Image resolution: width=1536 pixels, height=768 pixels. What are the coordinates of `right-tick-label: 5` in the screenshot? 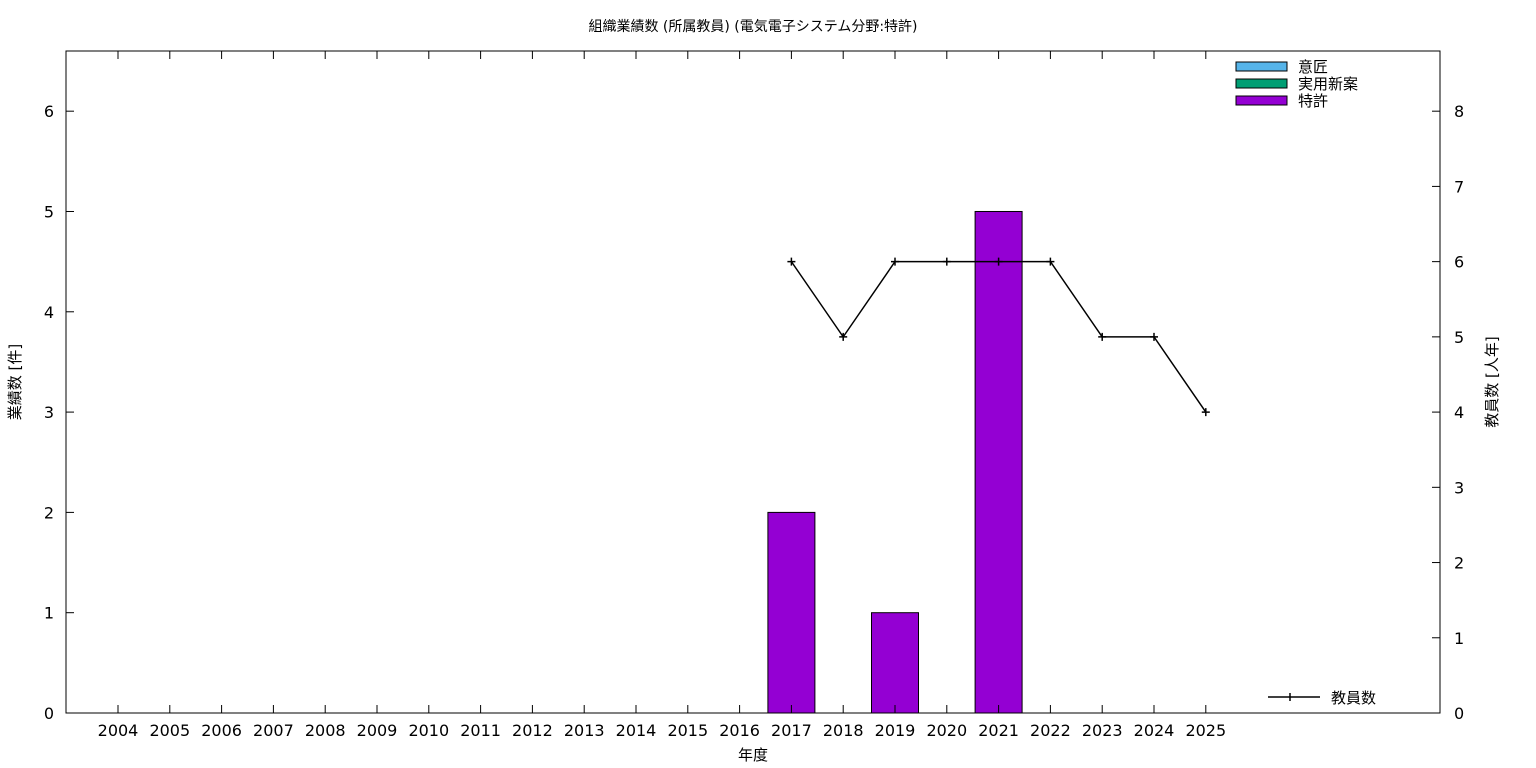 It's located at (1459, 337).